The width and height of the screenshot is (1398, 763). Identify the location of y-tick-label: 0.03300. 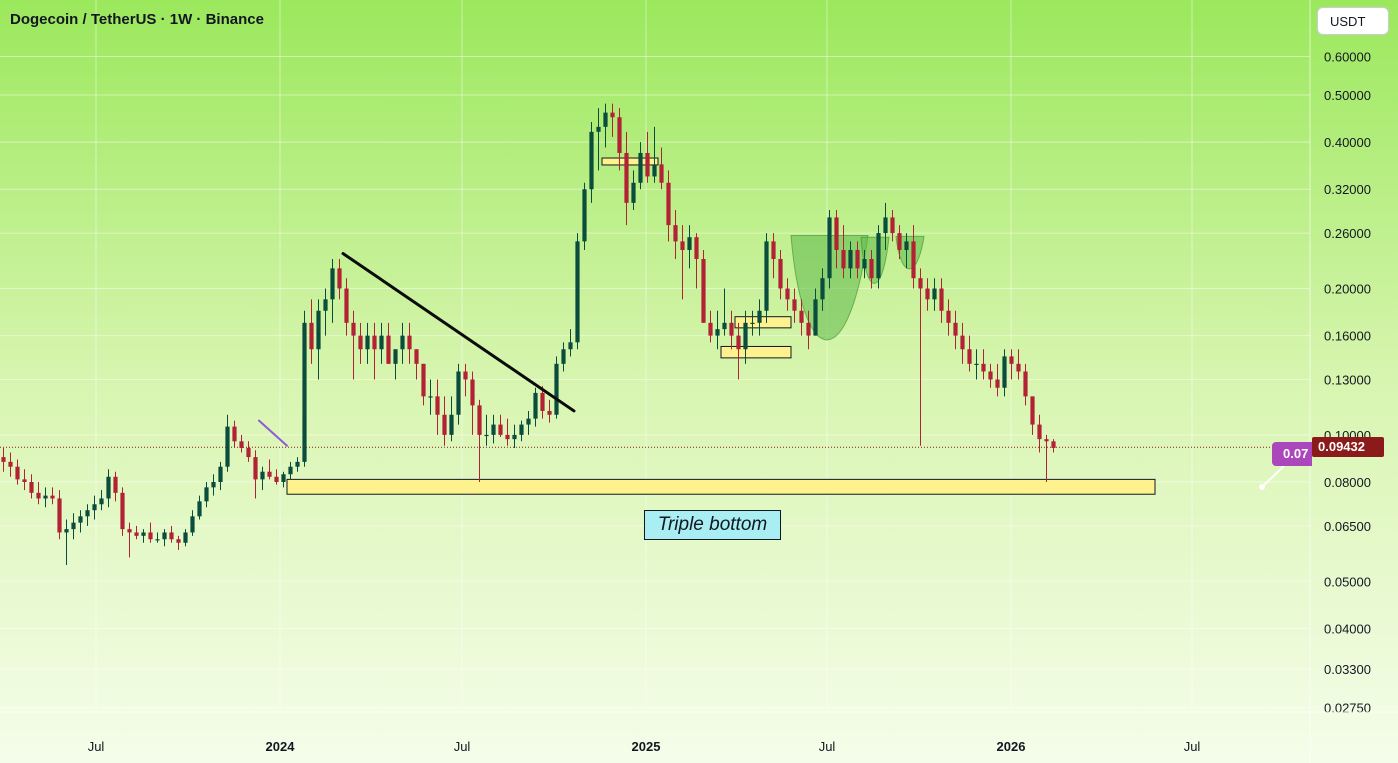
(1347, 669).